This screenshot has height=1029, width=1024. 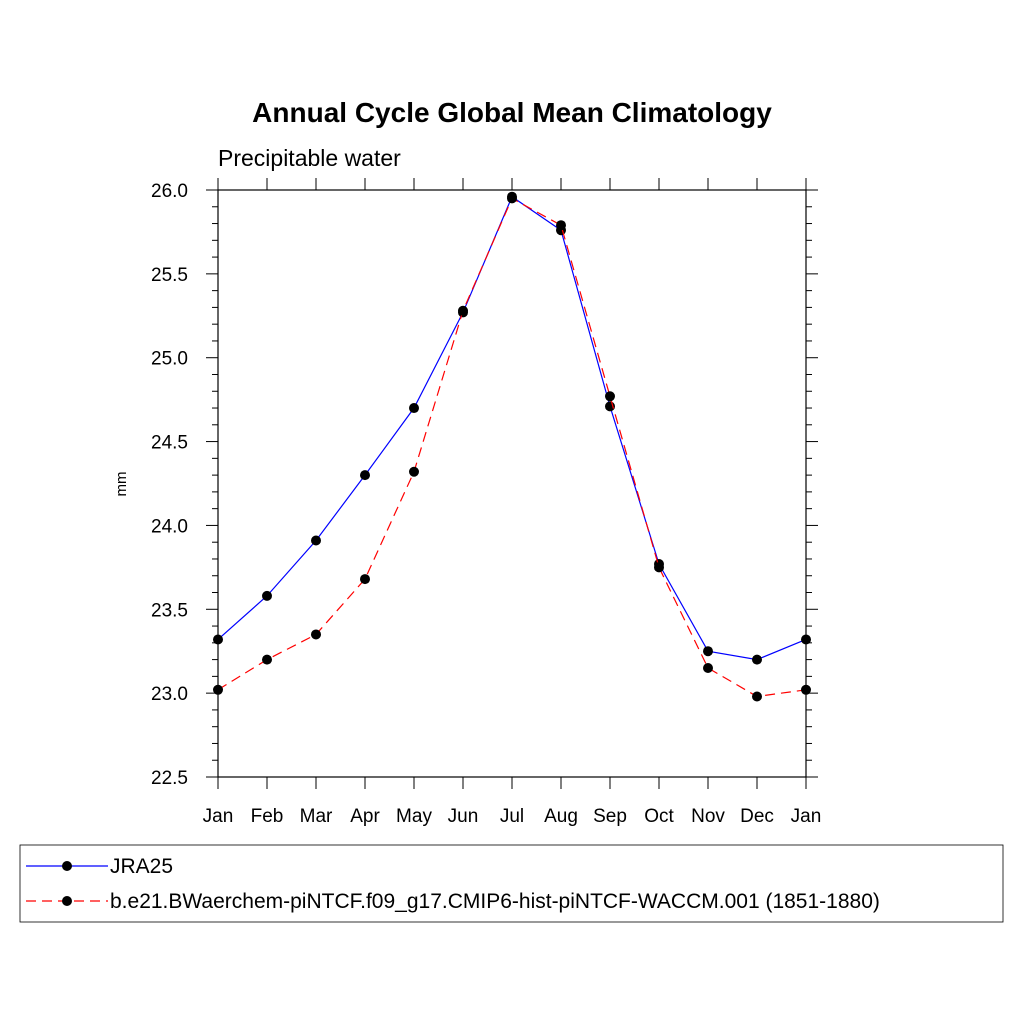 What do you see at coordinates (610, 816) in the screenshot?
I see `x-tick-label: Sep` at bounding box center [610, 816].